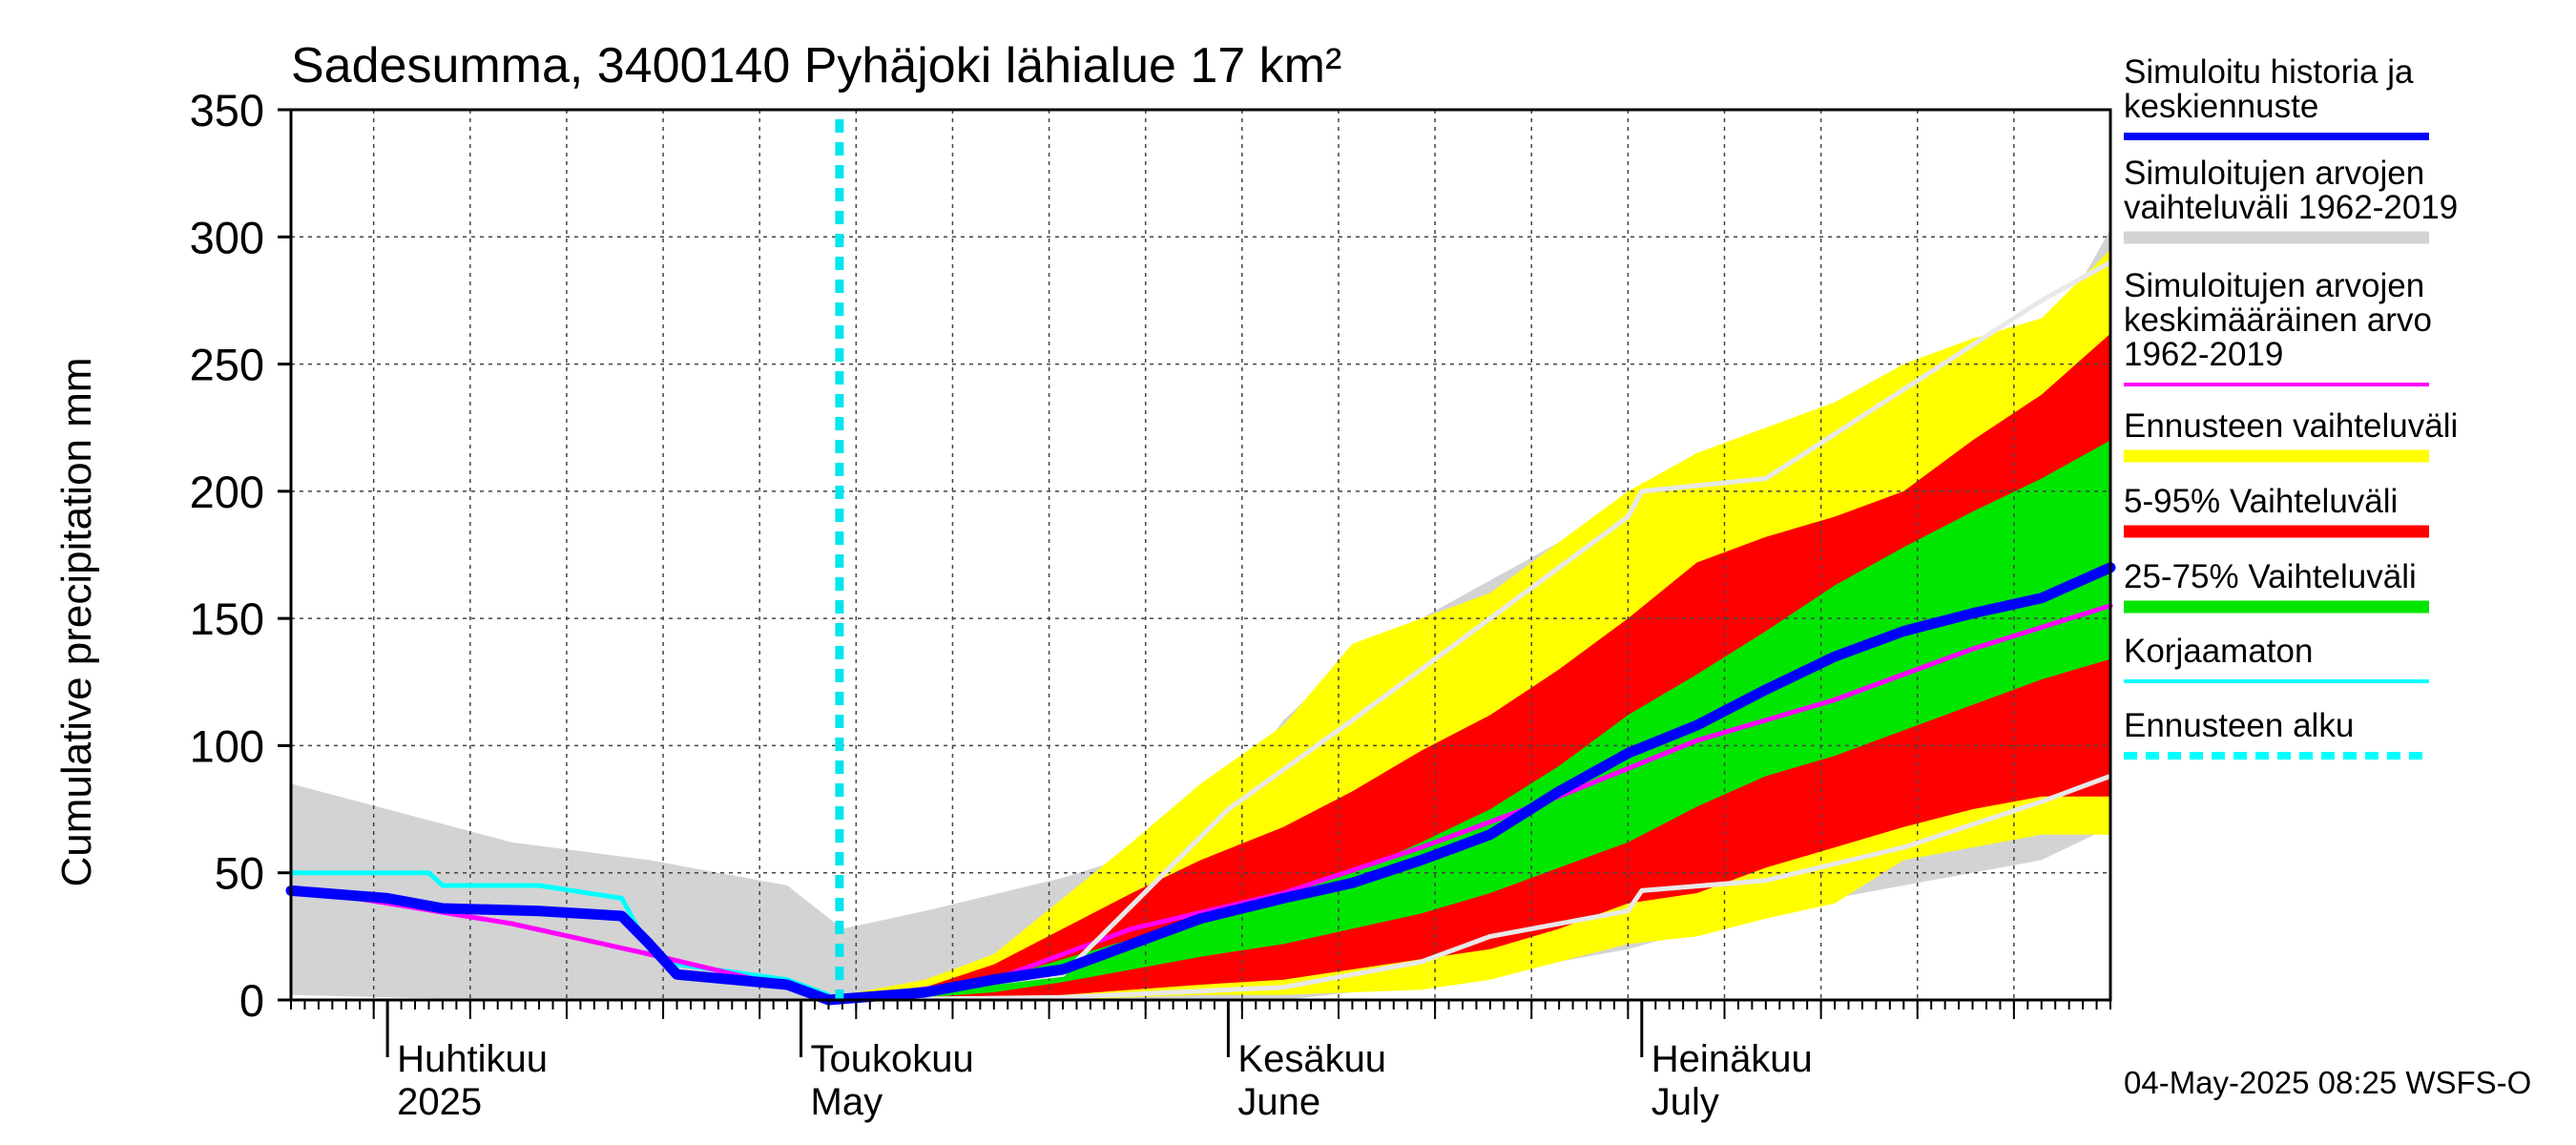 The height and width of the screenshot is (1145, 2576). What do you see at coordinates (847, 1102) in the screenshot?
I see `month-label-en: May` at bounding box center [847, 1102].